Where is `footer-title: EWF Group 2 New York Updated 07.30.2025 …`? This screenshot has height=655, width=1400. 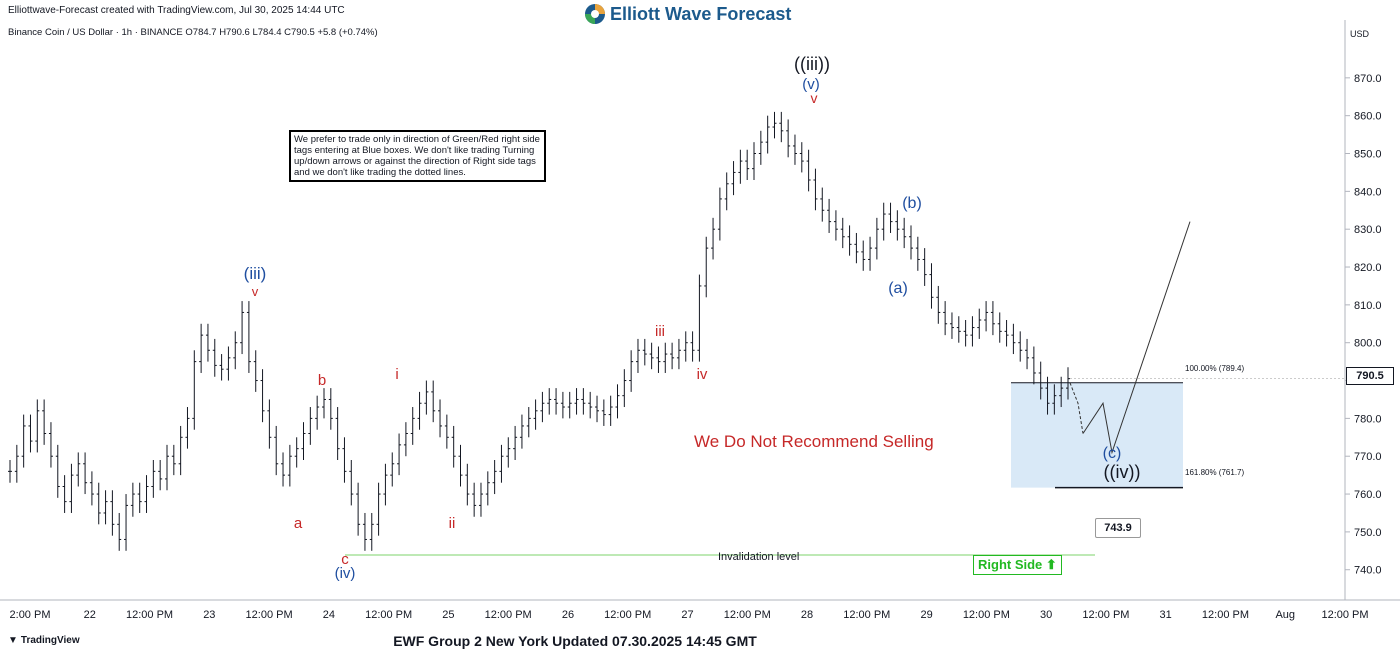
footer-title: EWF Group 2 New York Updated 07.30.2025 … is located at coordinates (575, 641).